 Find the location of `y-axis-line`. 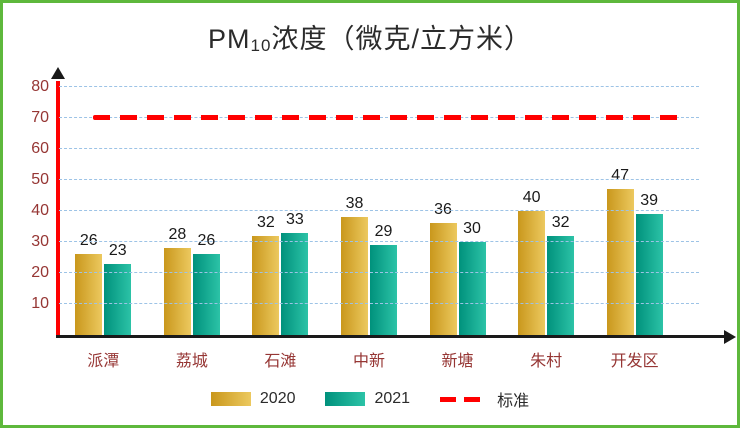

y-axis-line is located at coordinates (58, 208).